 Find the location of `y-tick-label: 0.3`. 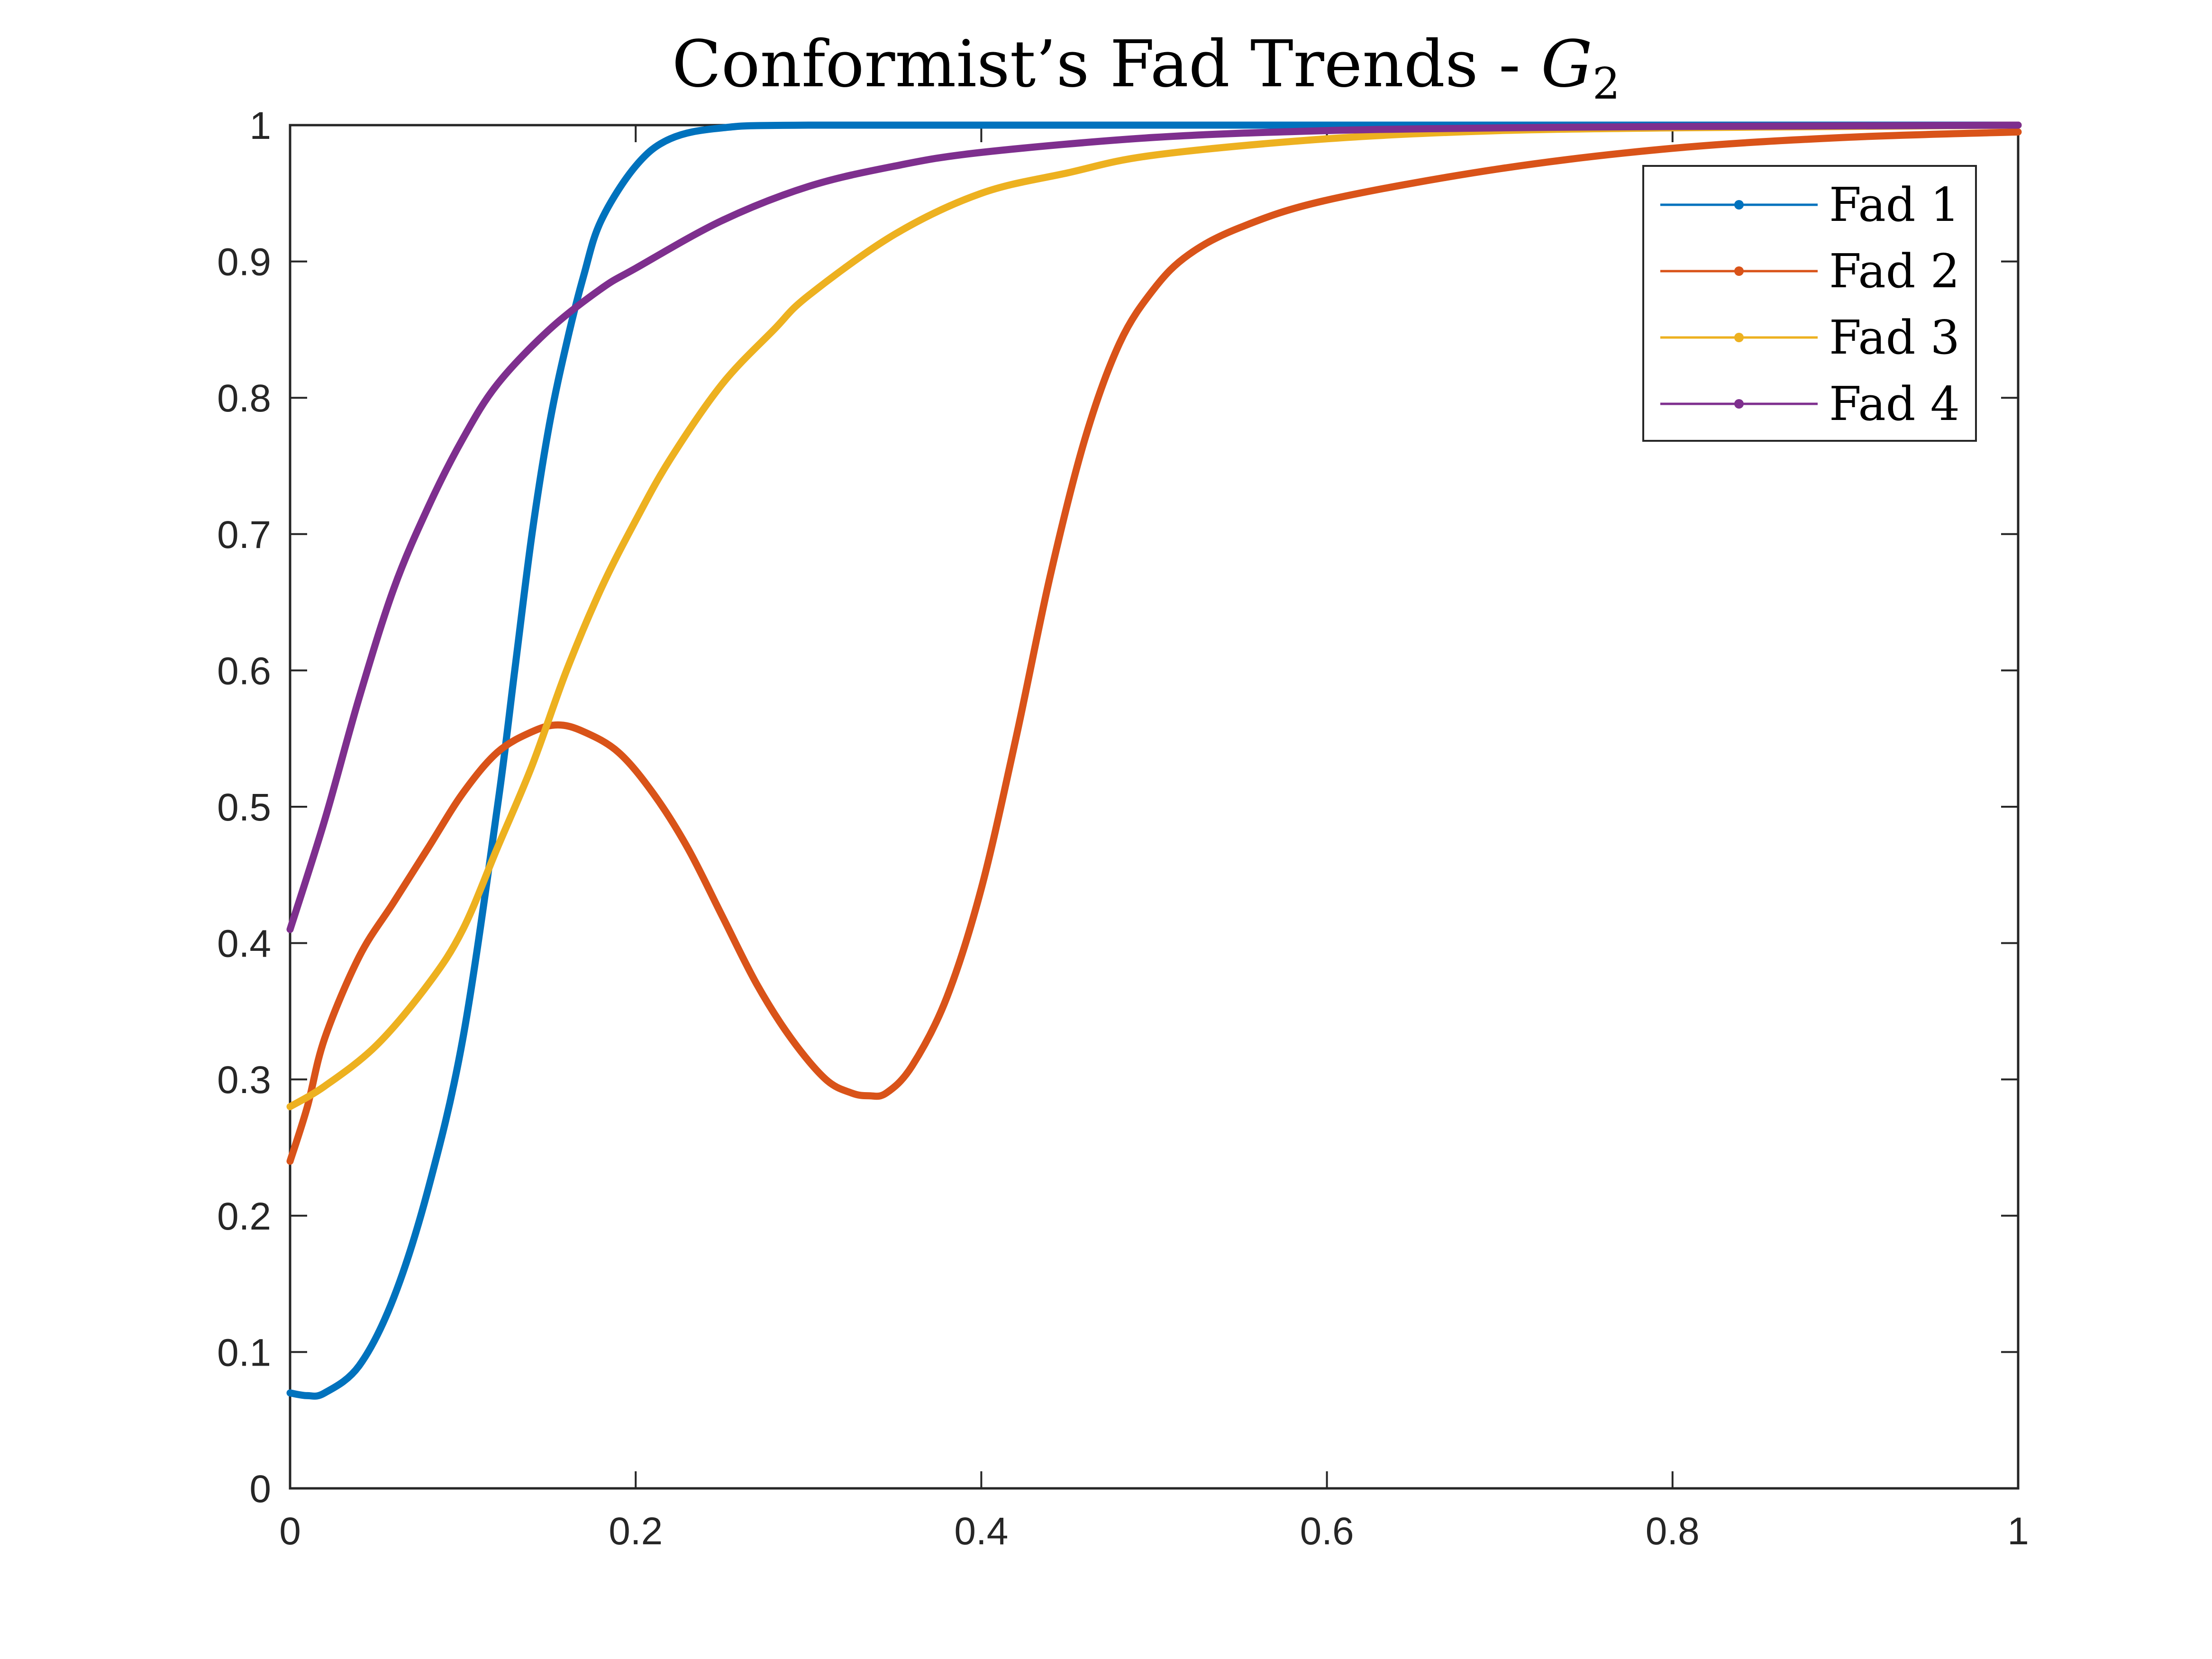

y-tick-label: 0.3 is located at coordinates (244, 1080).